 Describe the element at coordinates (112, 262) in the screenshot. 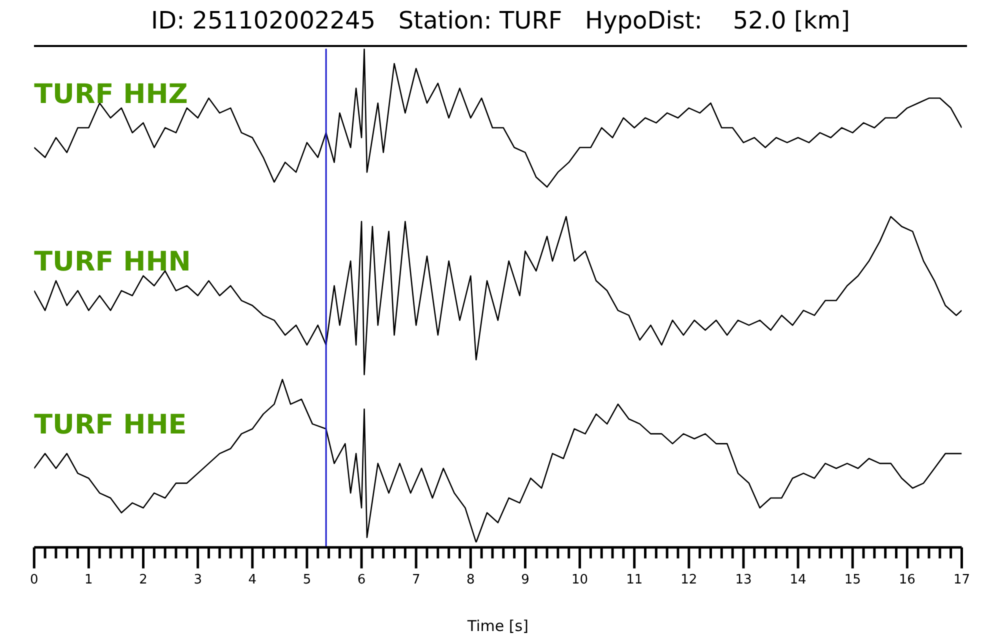

I see `series-label: TURF HHN` at that location.